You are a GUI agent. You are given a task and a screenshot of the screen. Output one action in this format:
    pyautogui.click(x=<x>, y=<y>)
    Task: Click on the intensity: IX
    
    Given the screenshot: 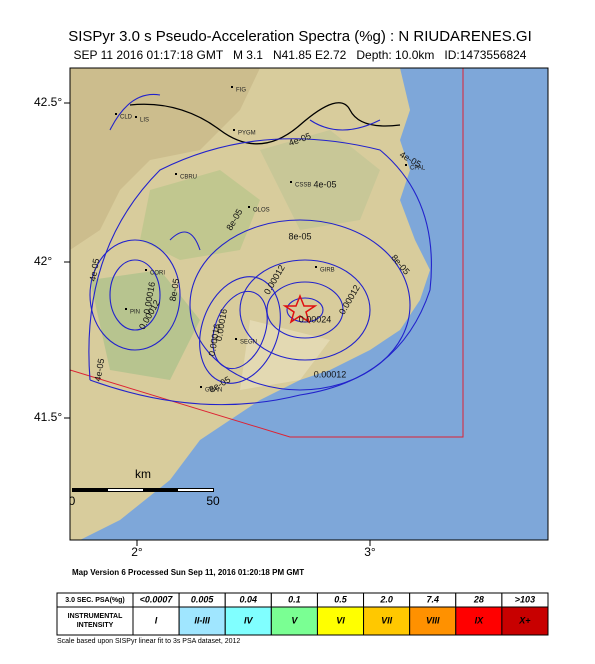 What is the action you would take?
    pyautogui.click(x=480, y=620)
    